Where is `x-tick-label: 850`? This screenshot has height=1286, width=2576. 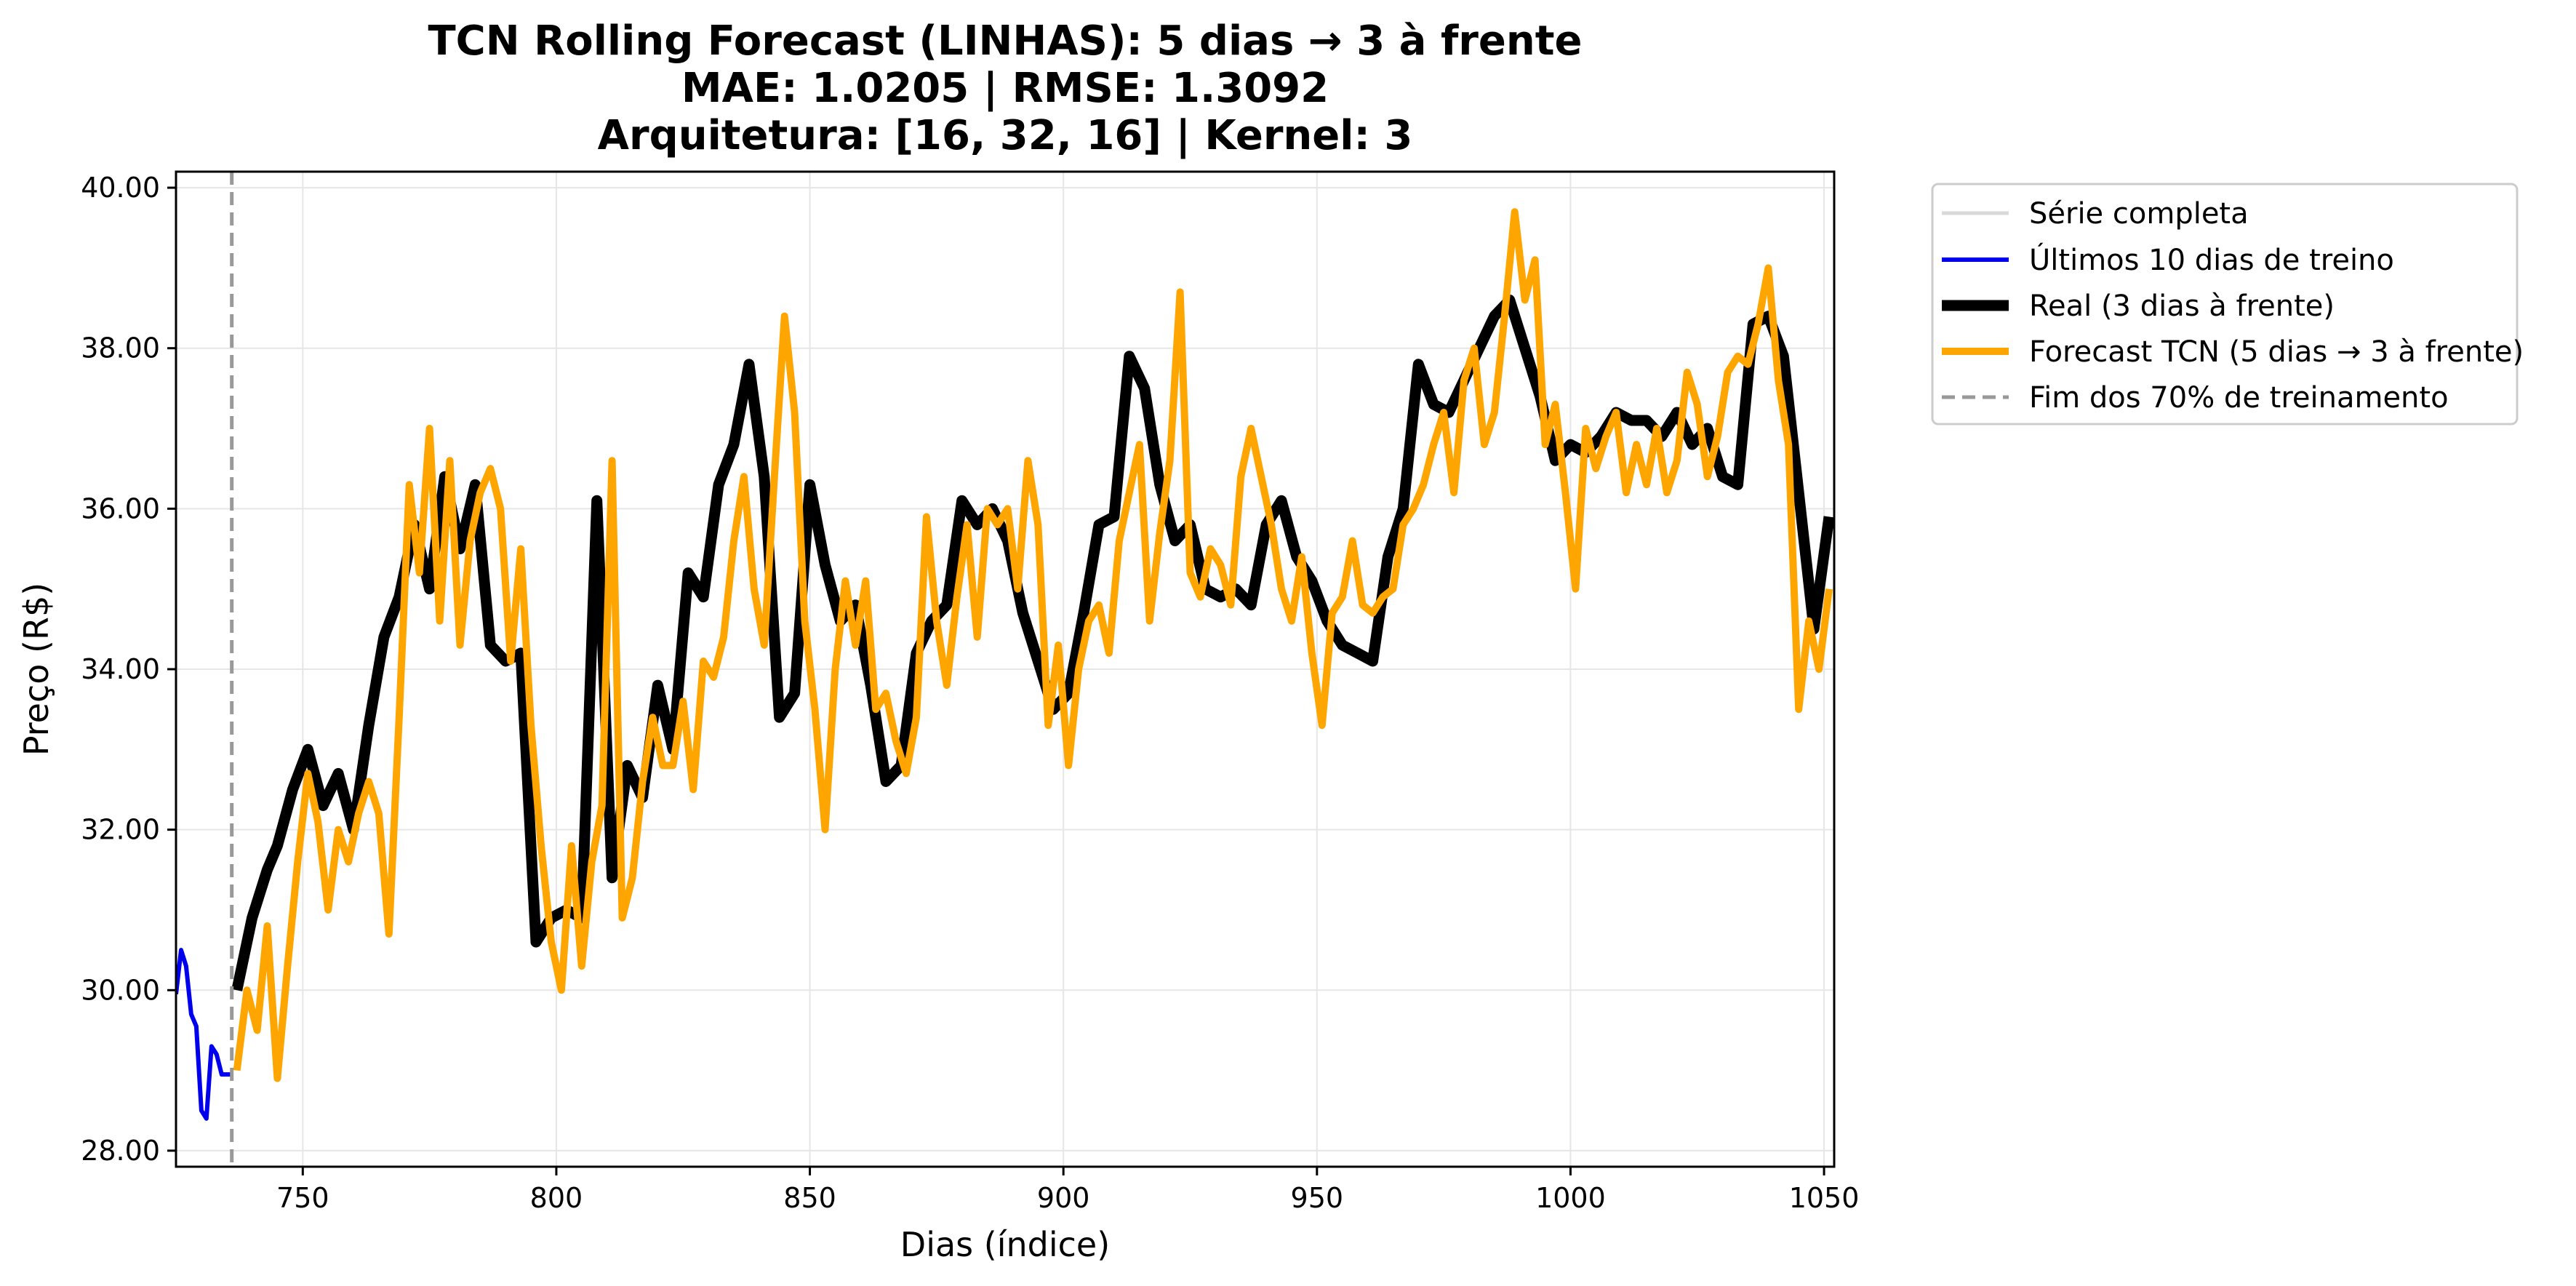
x-tick-label: 850 is located at coordinates (809, 1198).